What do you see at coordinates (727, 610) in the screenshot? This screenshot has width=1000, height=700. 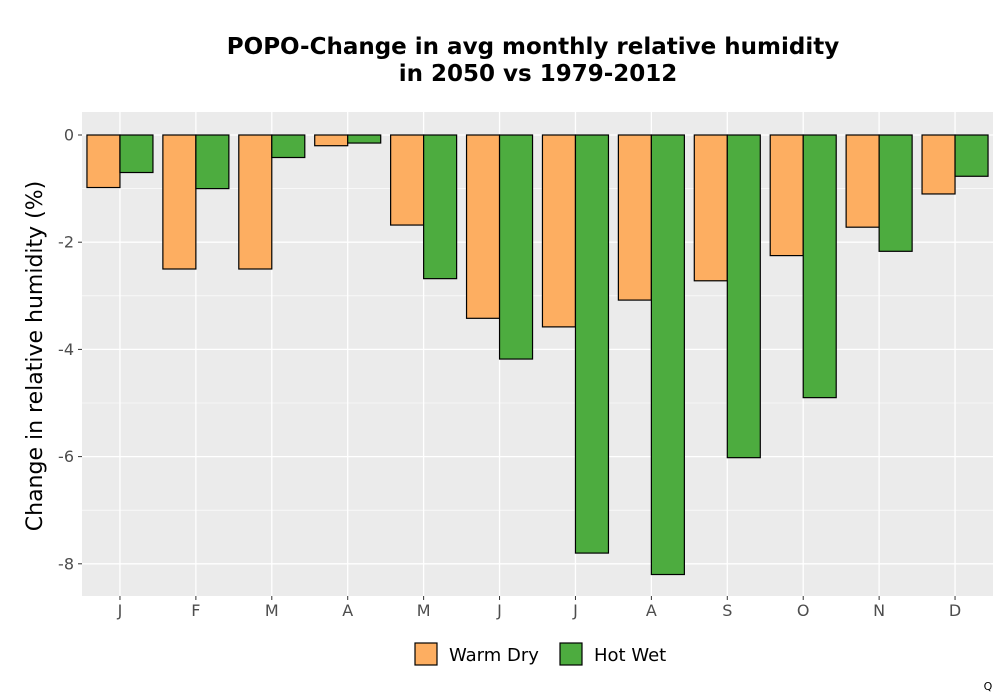 I see `x-tick-label: S` at bounding box center [727, 610].